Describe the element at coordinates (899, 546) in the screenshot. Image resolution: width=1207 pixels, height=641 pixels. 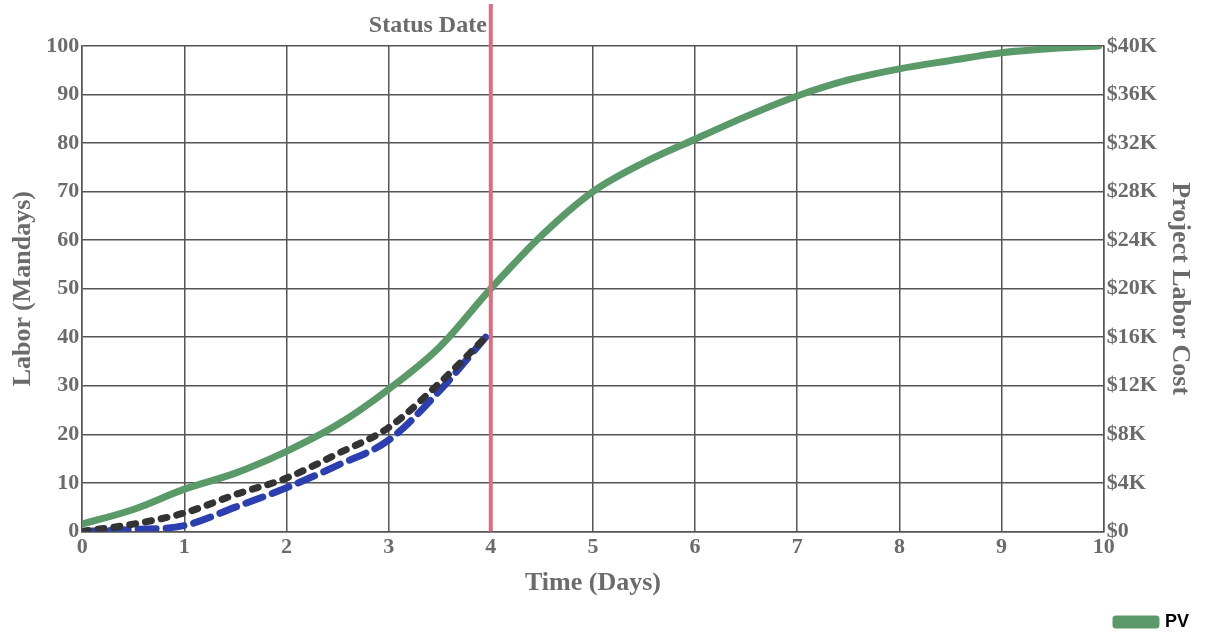
I see `x-tick-label: 8` at that location.